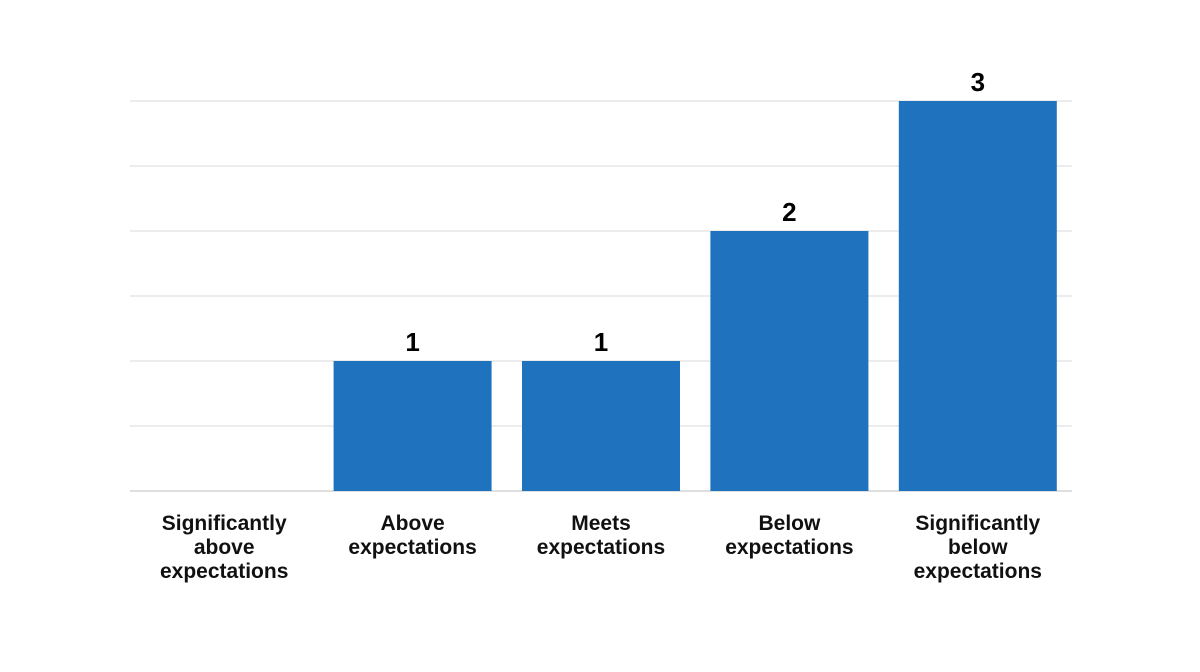  I want to click on data-label: 2, so click(789, 212).